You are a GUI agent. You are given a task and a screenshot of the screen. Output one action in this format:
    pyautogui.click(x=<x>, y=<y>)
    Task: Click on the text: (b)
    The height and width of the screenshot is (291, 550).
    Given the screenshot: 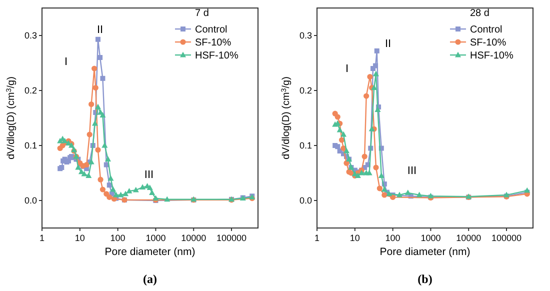 What is the action you would take?
    pyautogui.click(x=425, y=279)
    